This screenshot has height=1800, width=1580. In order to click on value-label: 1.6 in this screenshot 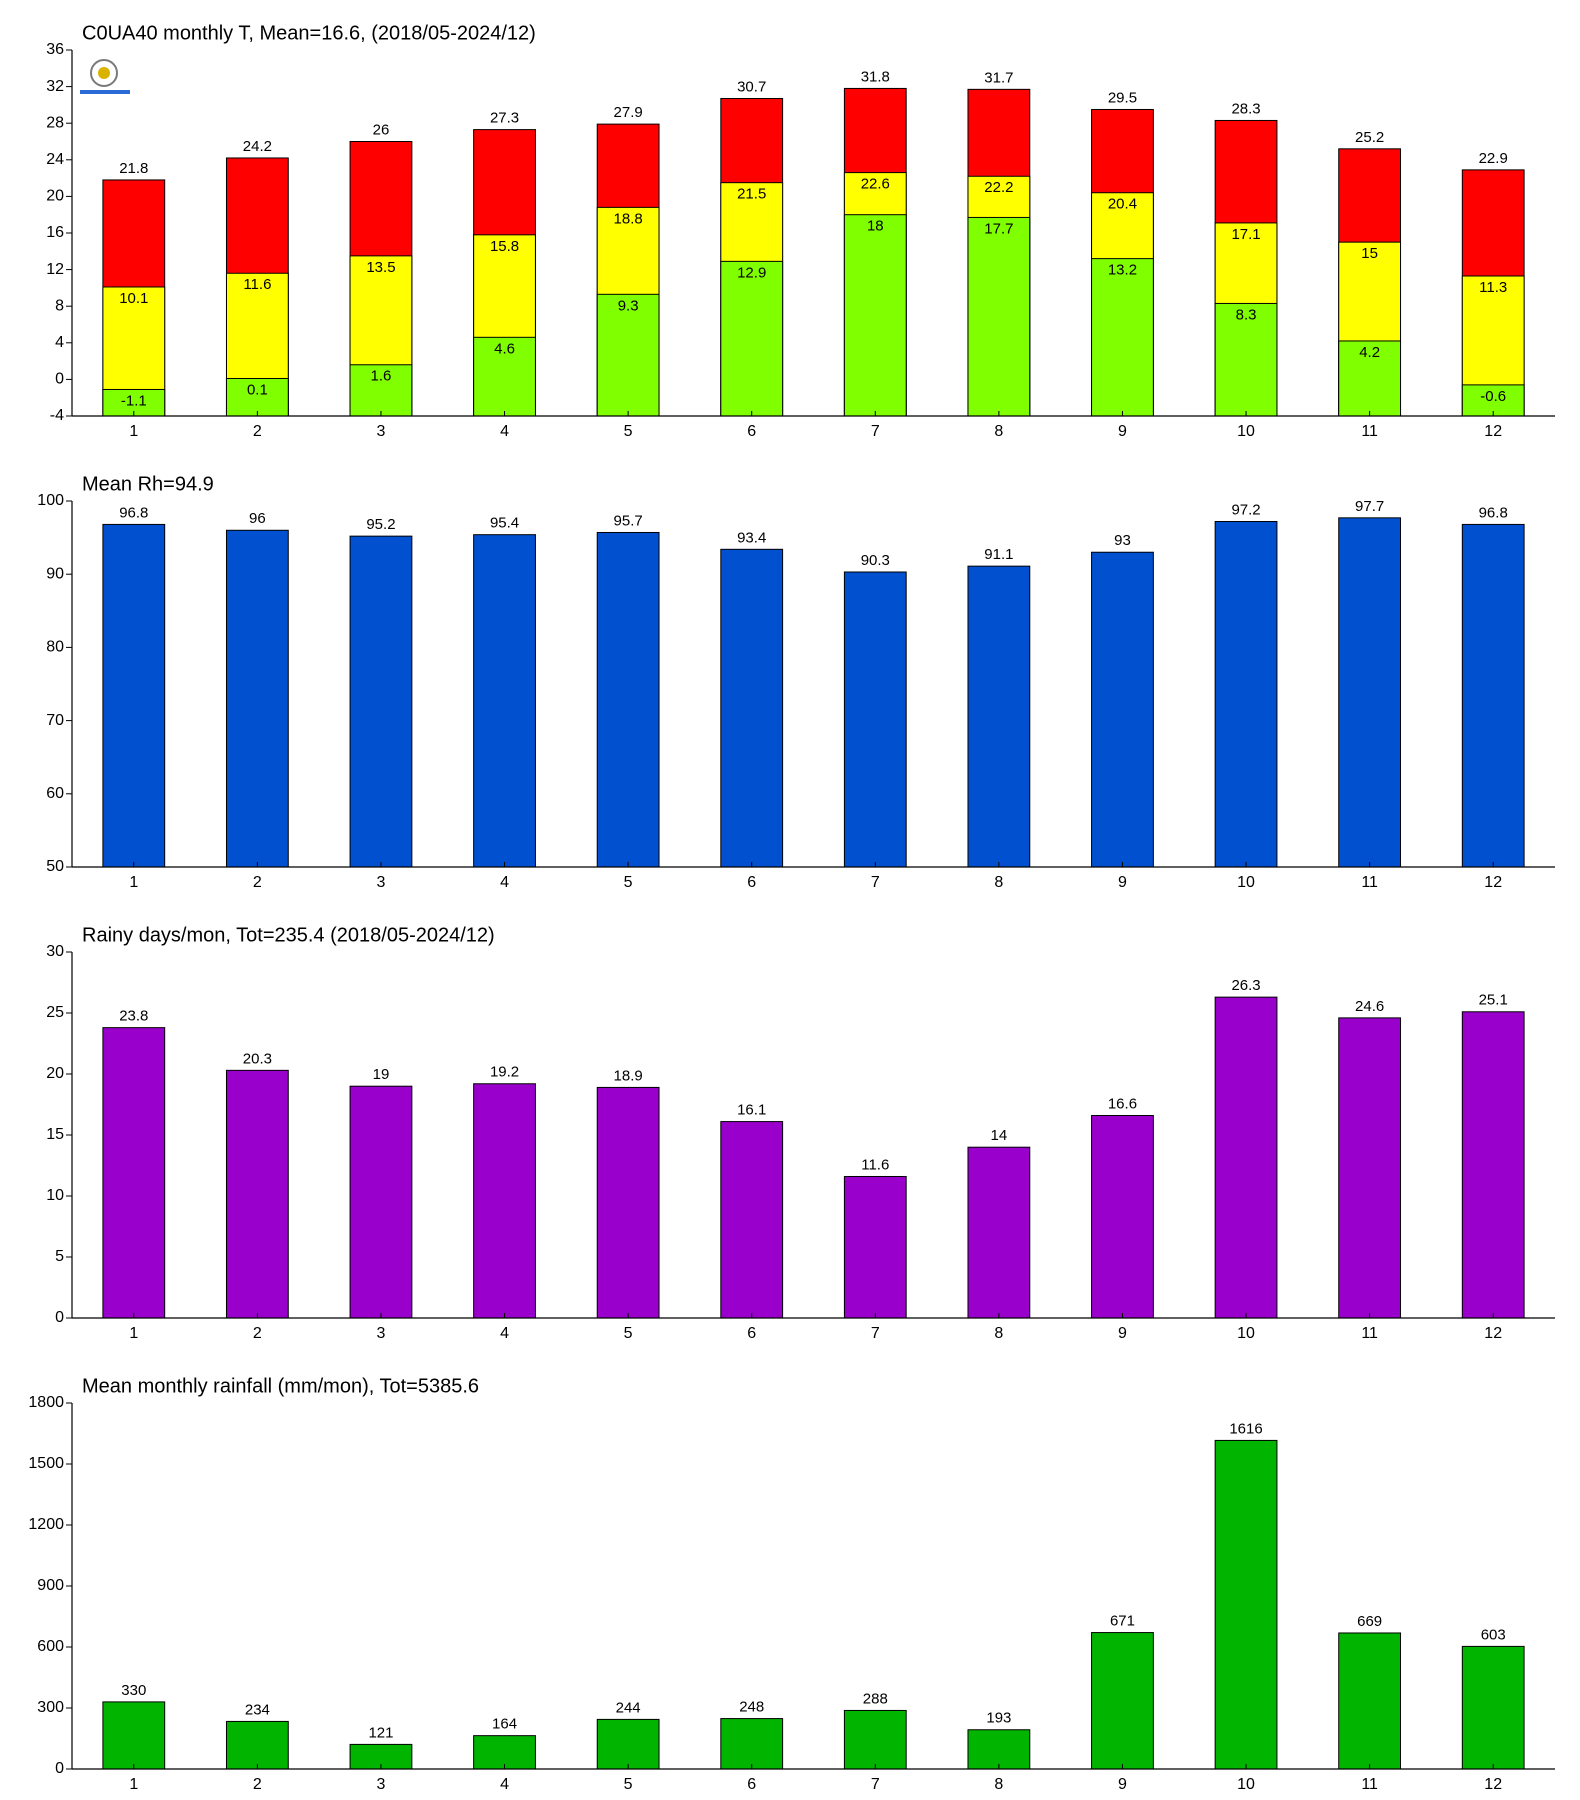, I will do `click(381, 376)`.